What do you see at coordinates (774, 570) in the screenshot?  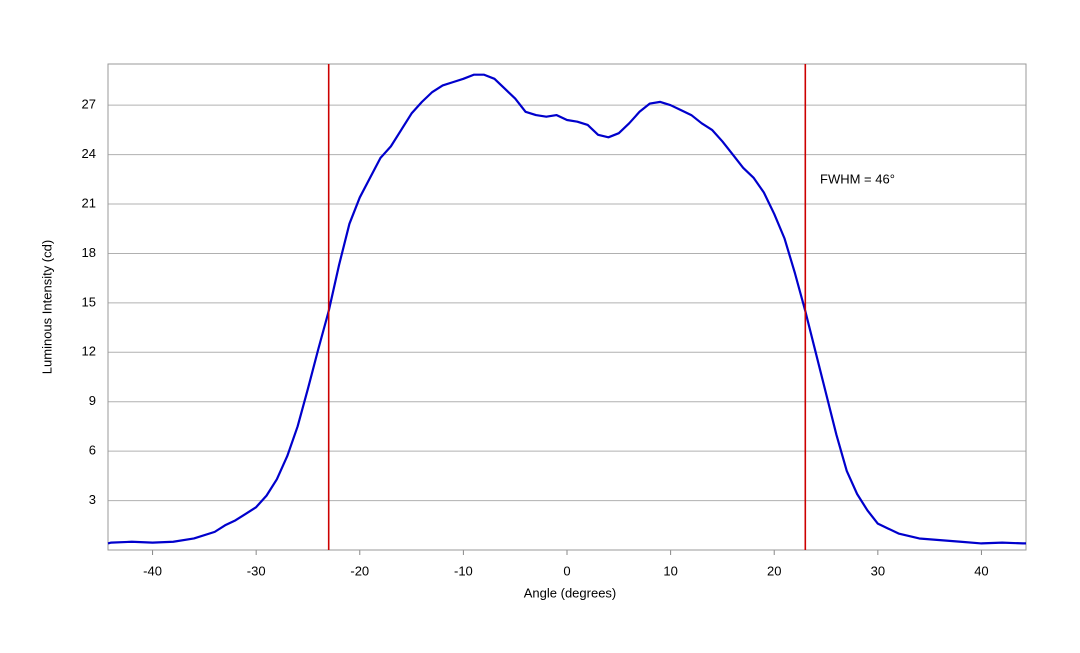 I see `x-tick-label: 20` at bounding box center [774, 570].